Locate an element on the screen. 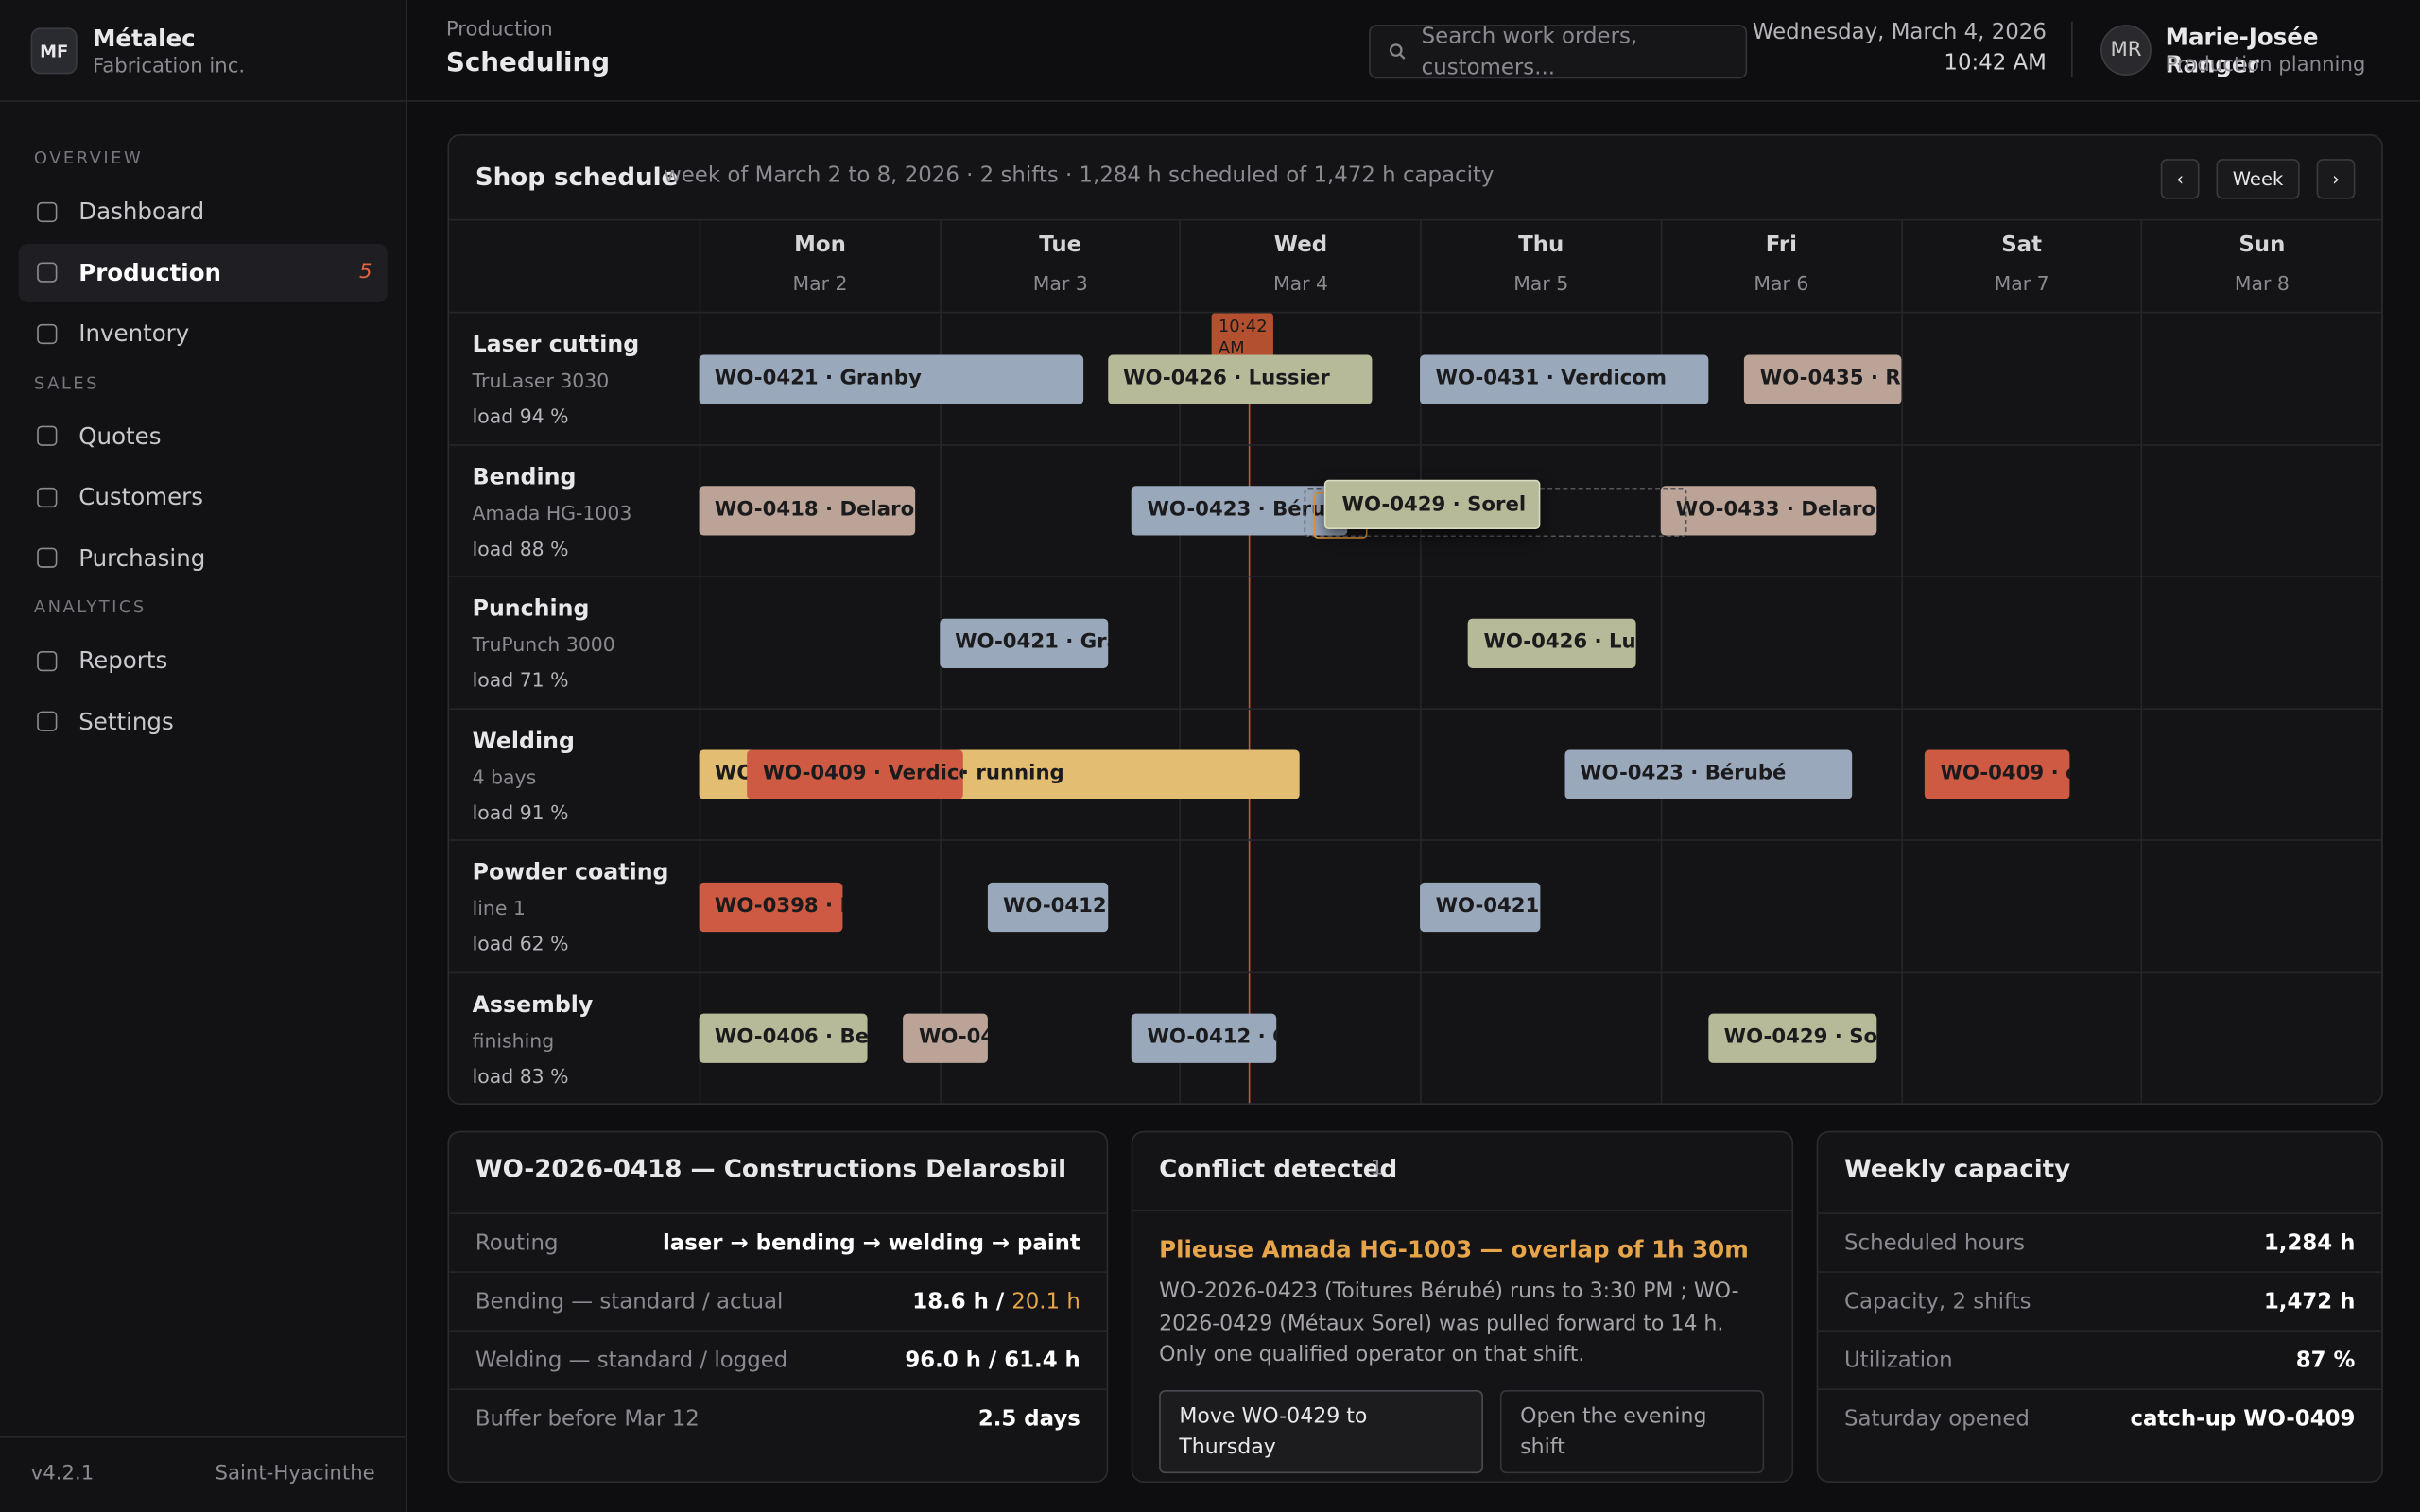  nav-item: Dashboard is located at coordinates (203, 211).